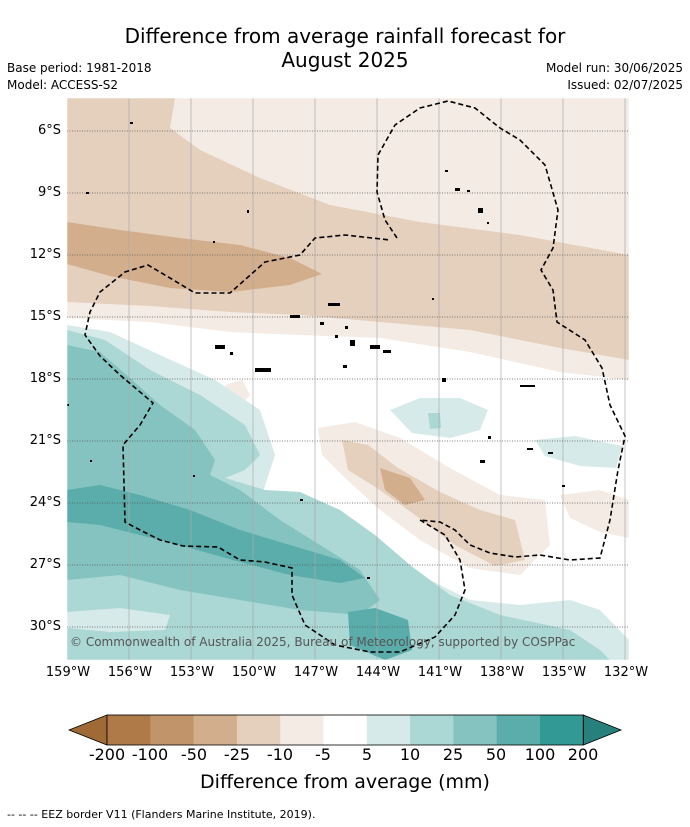 Image resolution: width=690 pixels, height=827 pixels. What do you see at coordinates (223, 480) in the screenshot?
I see `wet-region-strong` at bounding box center [223, 480].